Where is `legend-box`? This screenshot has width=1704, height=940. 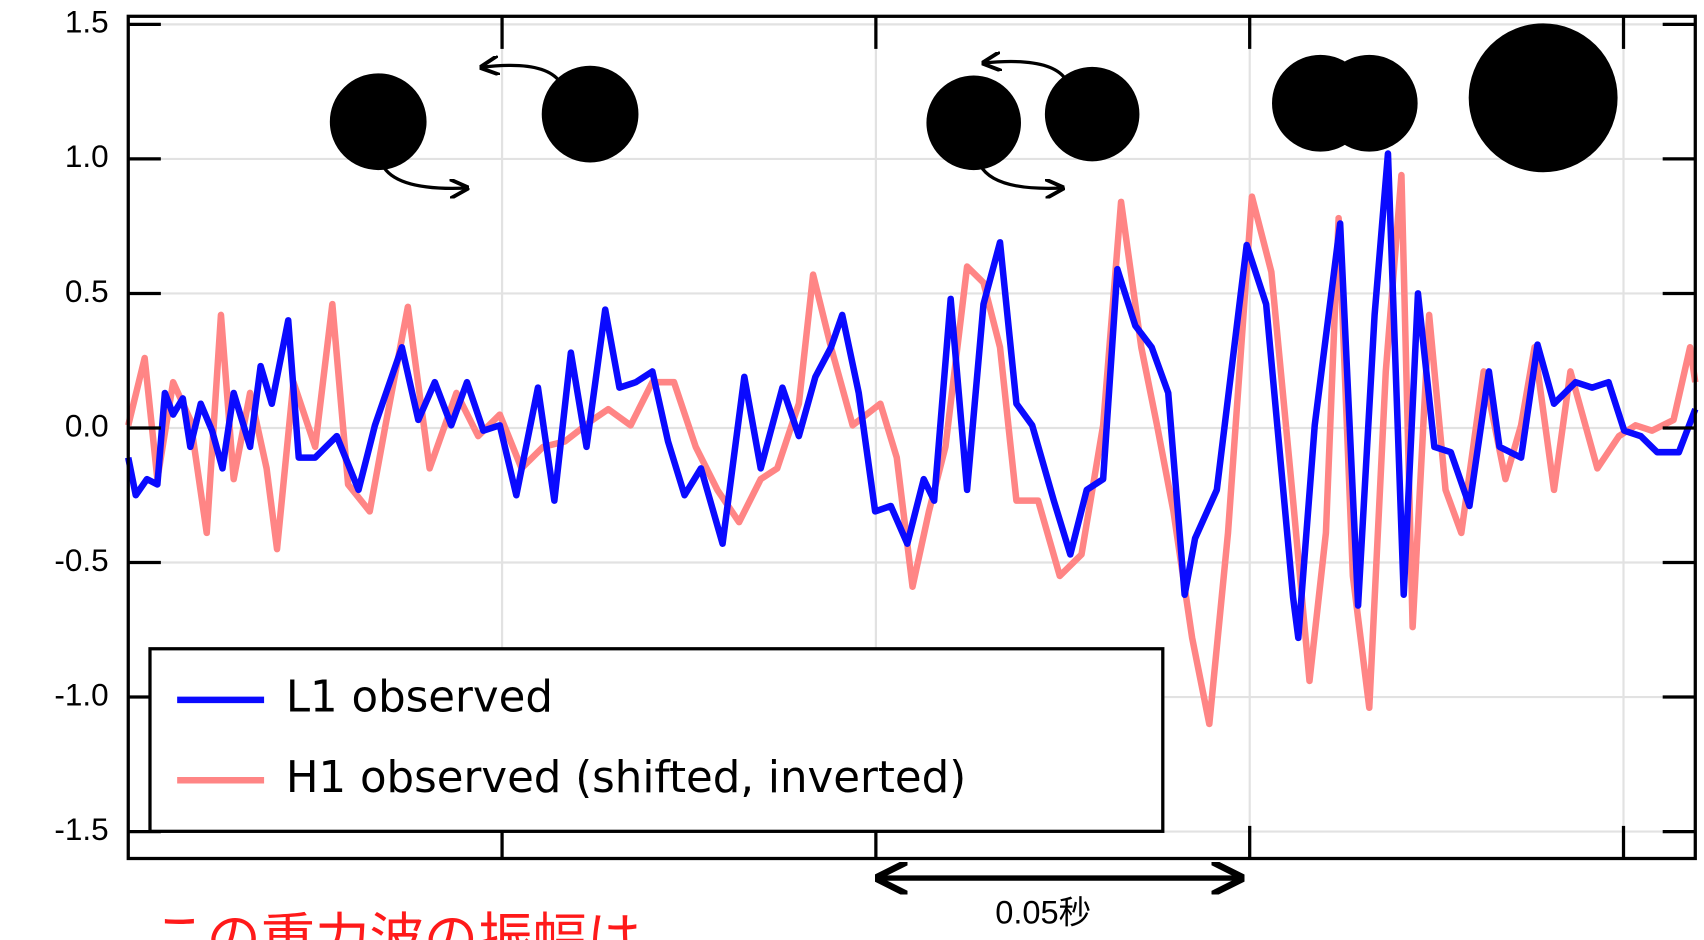
legend-box is located at coordinates (656, 740).